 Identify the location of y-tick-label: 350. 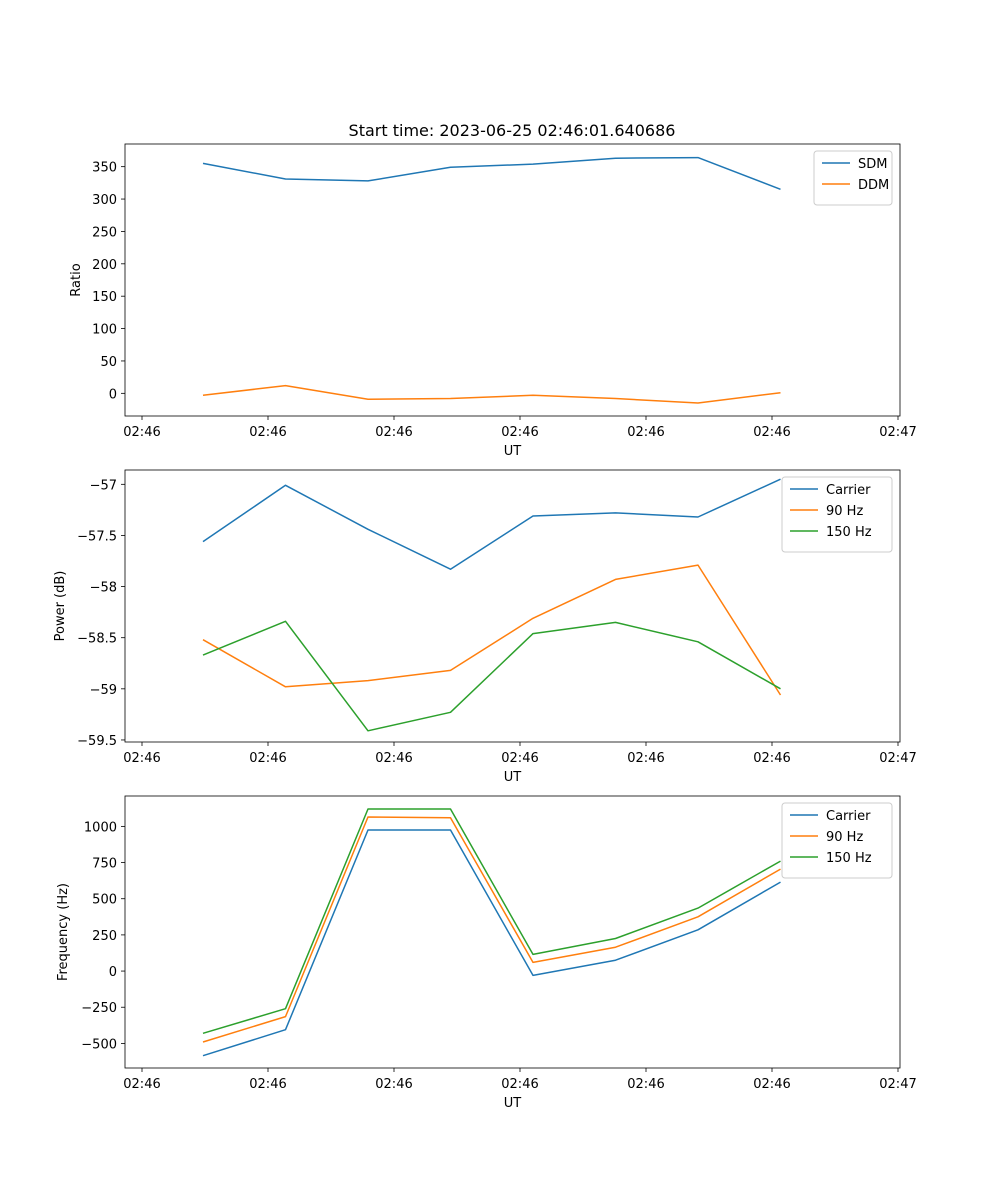
(104, 168).